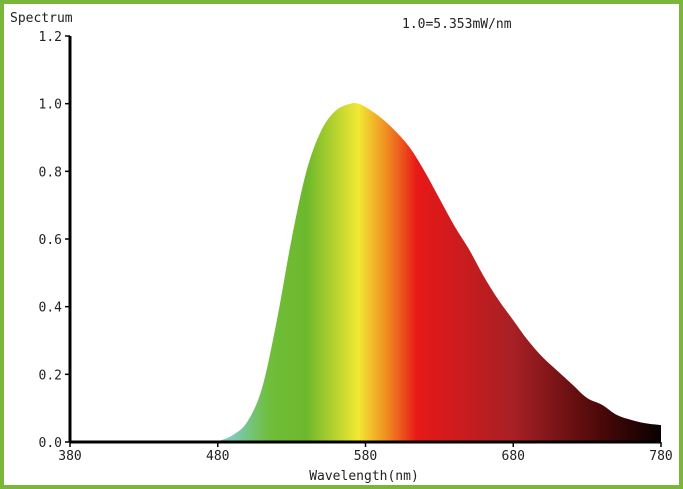 The width and height of the screenshot is (683, 489). What do you see at coordinates (50, 443) in the screenshot?
I see `y-tick-label: 0.0` at bounding box center [50, 443].